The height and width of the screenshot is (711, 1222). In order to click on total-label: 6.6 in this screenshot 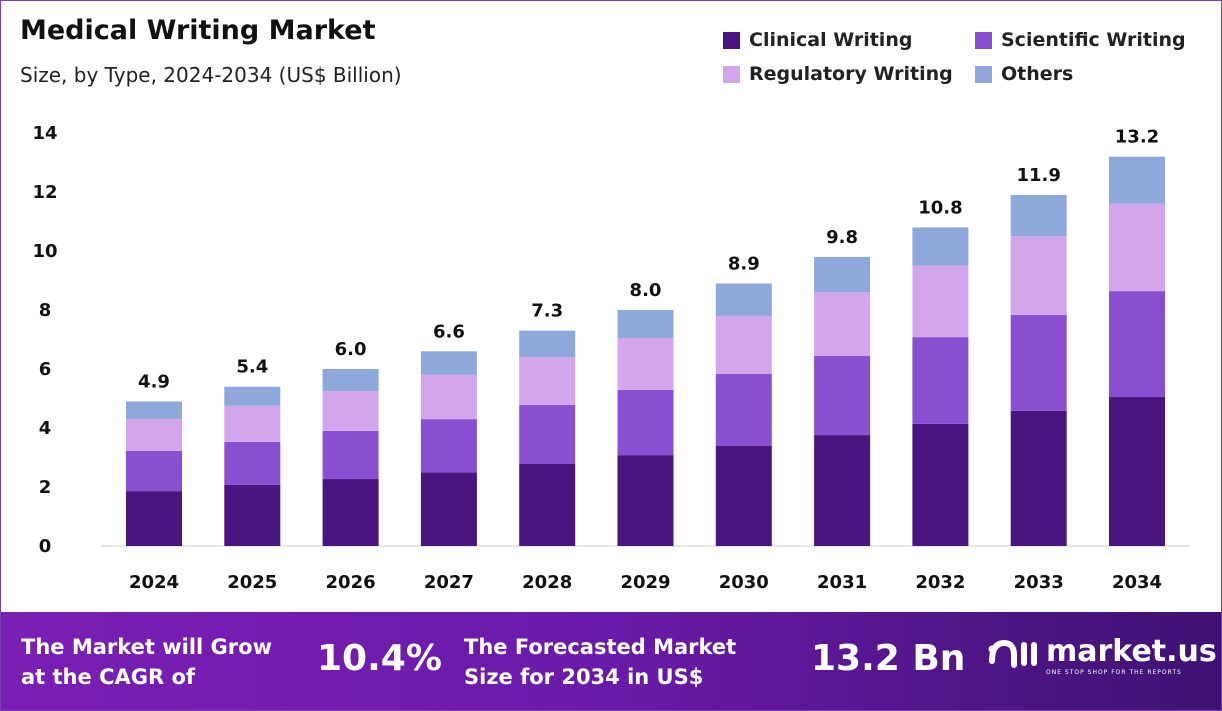, I will do `click(449, 331)`.